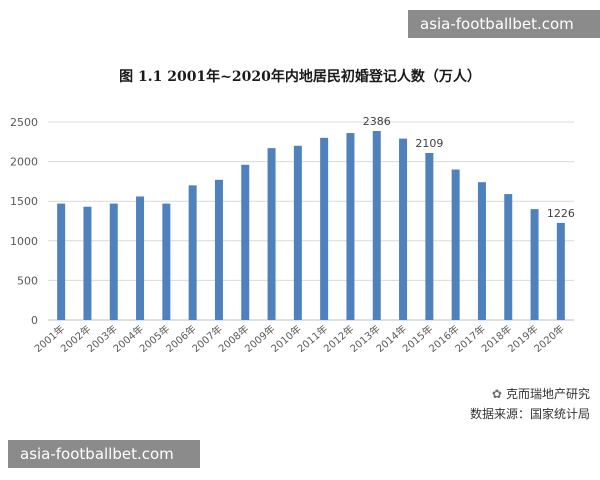 The height and width of the screenshot is (480, 600). I want to click on data-label: 2109, so click(429, 143).